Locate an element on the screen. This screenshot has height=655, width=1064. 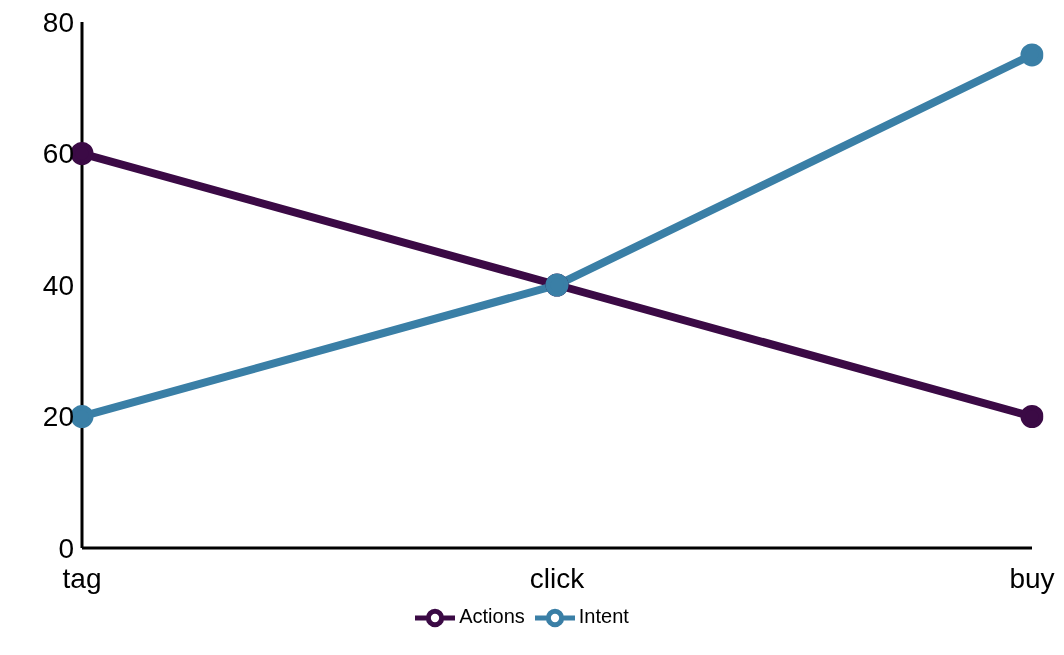
x-tick-label: buy is located at coordinates (1032, 578).